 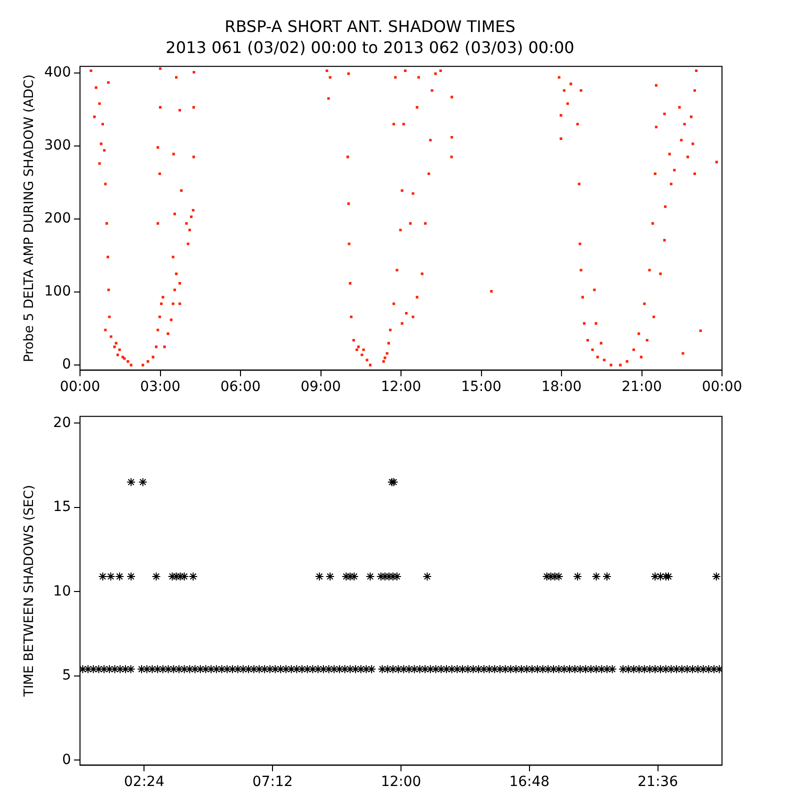 I want to click on x-tick-label: 09:00, so click(x=320, y=387).